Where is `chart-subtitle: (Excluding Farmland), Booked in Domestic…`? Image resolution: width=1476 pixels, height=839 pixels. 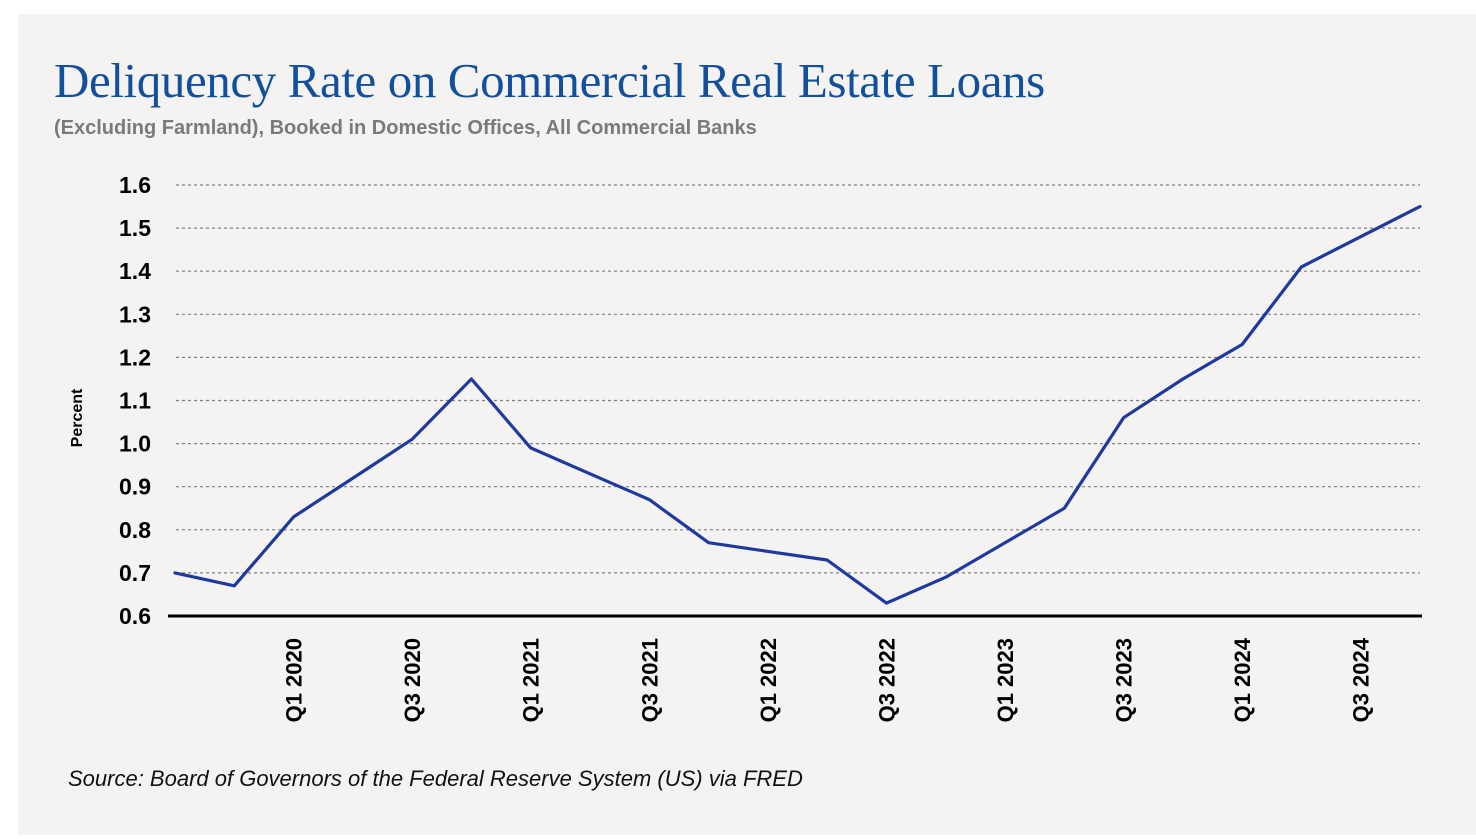
chart-subtitle: (Excluding Farmland), Booked in Domestic… is located at coordinates (405, 128).